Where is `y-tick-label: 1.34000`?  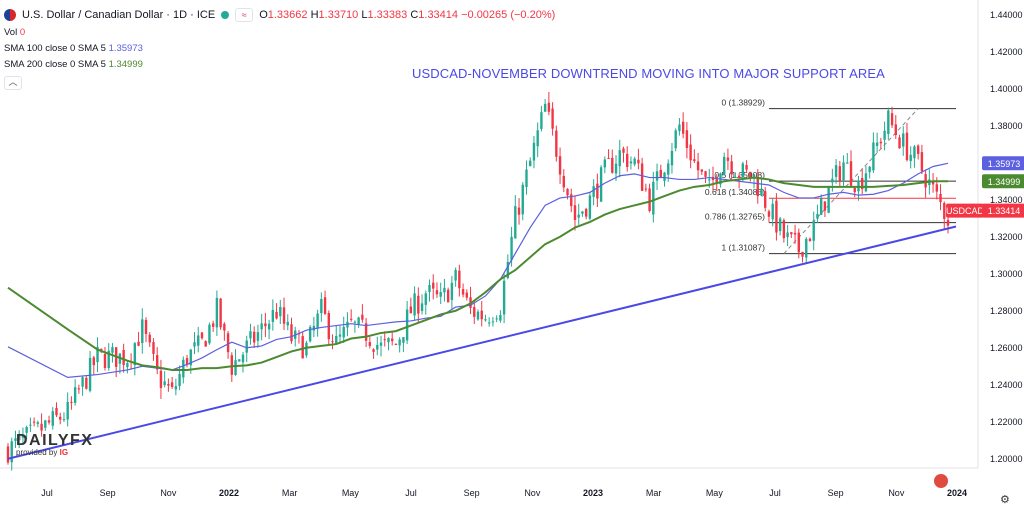
y-tick-label: 1.34000 is located at coordinates (1006, 200).